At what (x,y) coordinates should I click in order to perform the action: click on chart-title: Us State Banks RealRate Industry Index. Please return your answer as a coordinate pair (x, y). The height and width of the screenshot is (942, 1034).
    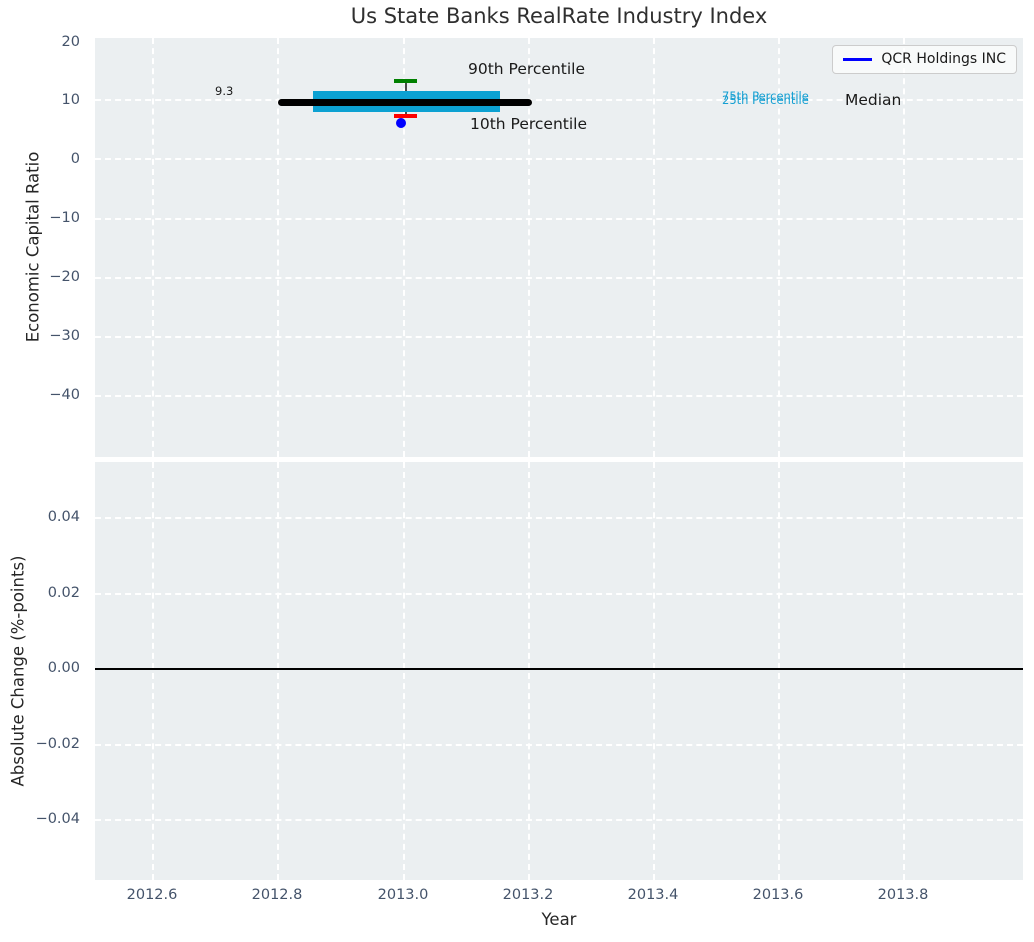
    Looking at the image, I should click on (559, 16).